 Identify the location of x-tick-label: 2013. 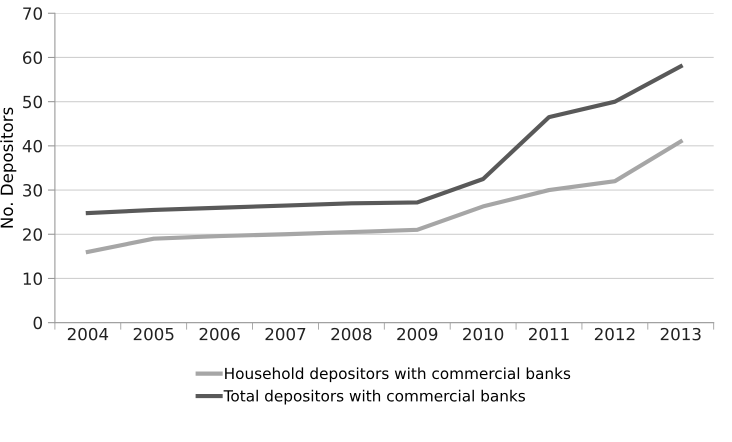
(680, 334).